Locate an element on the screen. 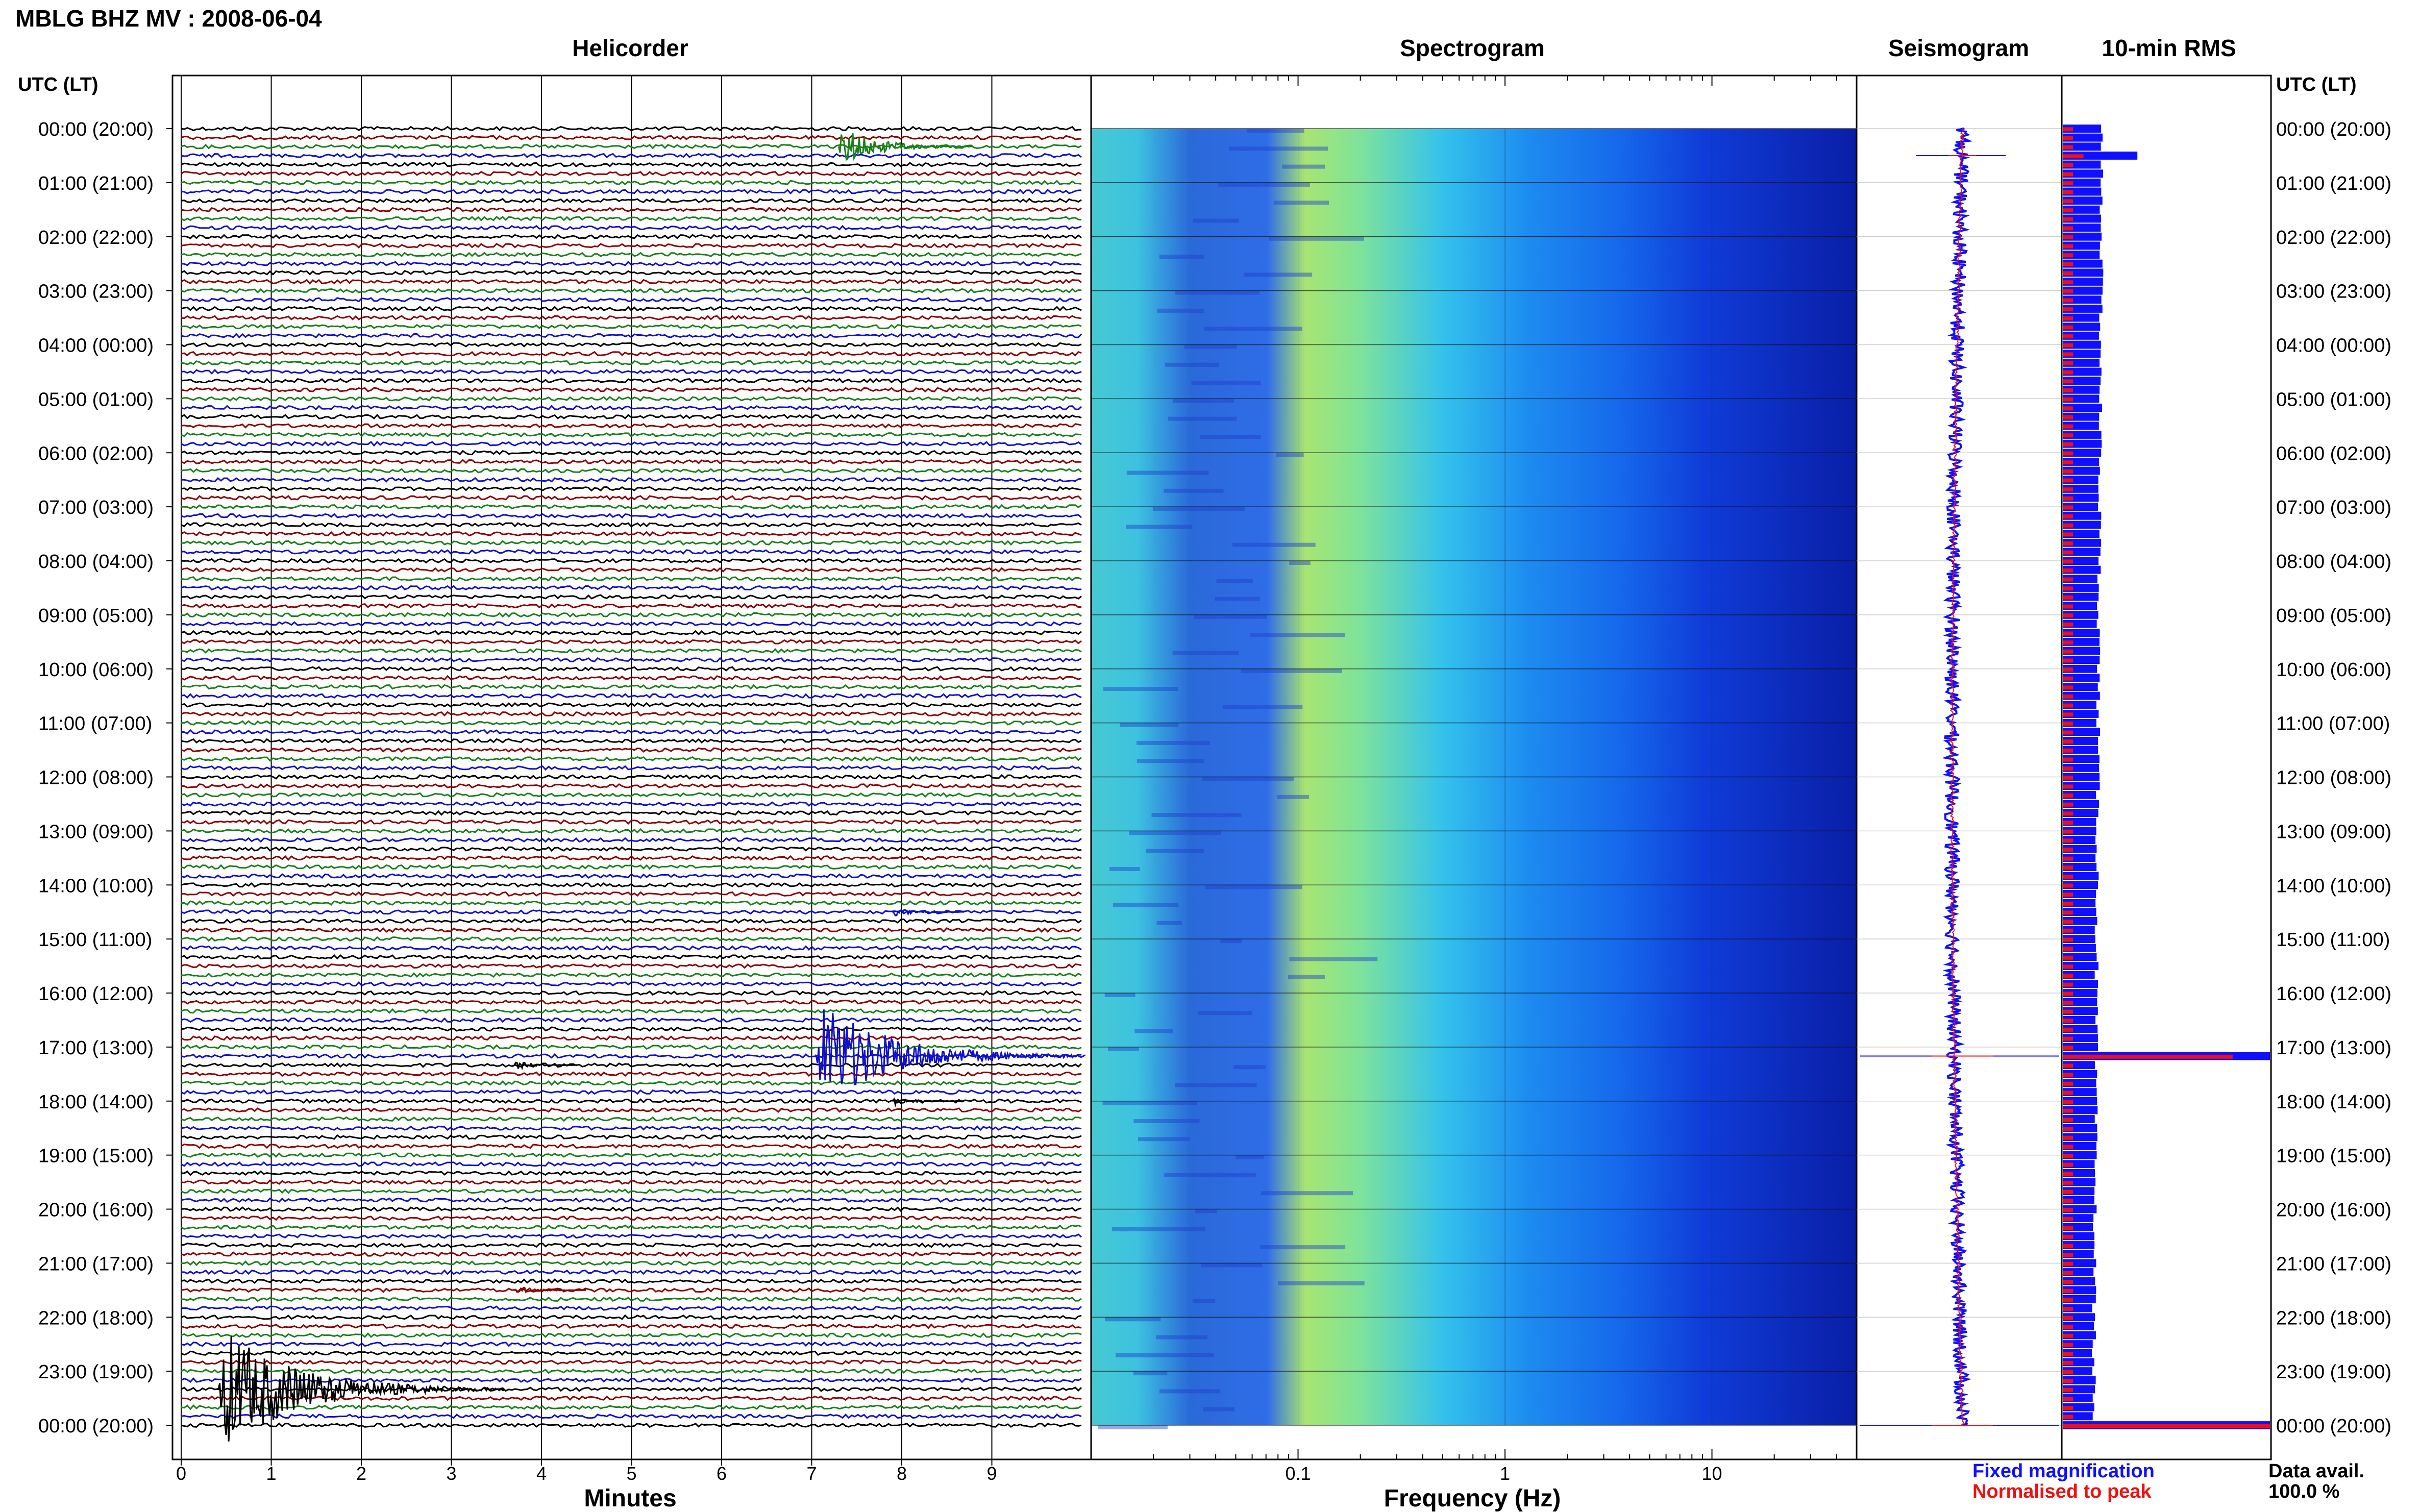  minute-tick-label: 6 is located at coordinates (722, 1473).